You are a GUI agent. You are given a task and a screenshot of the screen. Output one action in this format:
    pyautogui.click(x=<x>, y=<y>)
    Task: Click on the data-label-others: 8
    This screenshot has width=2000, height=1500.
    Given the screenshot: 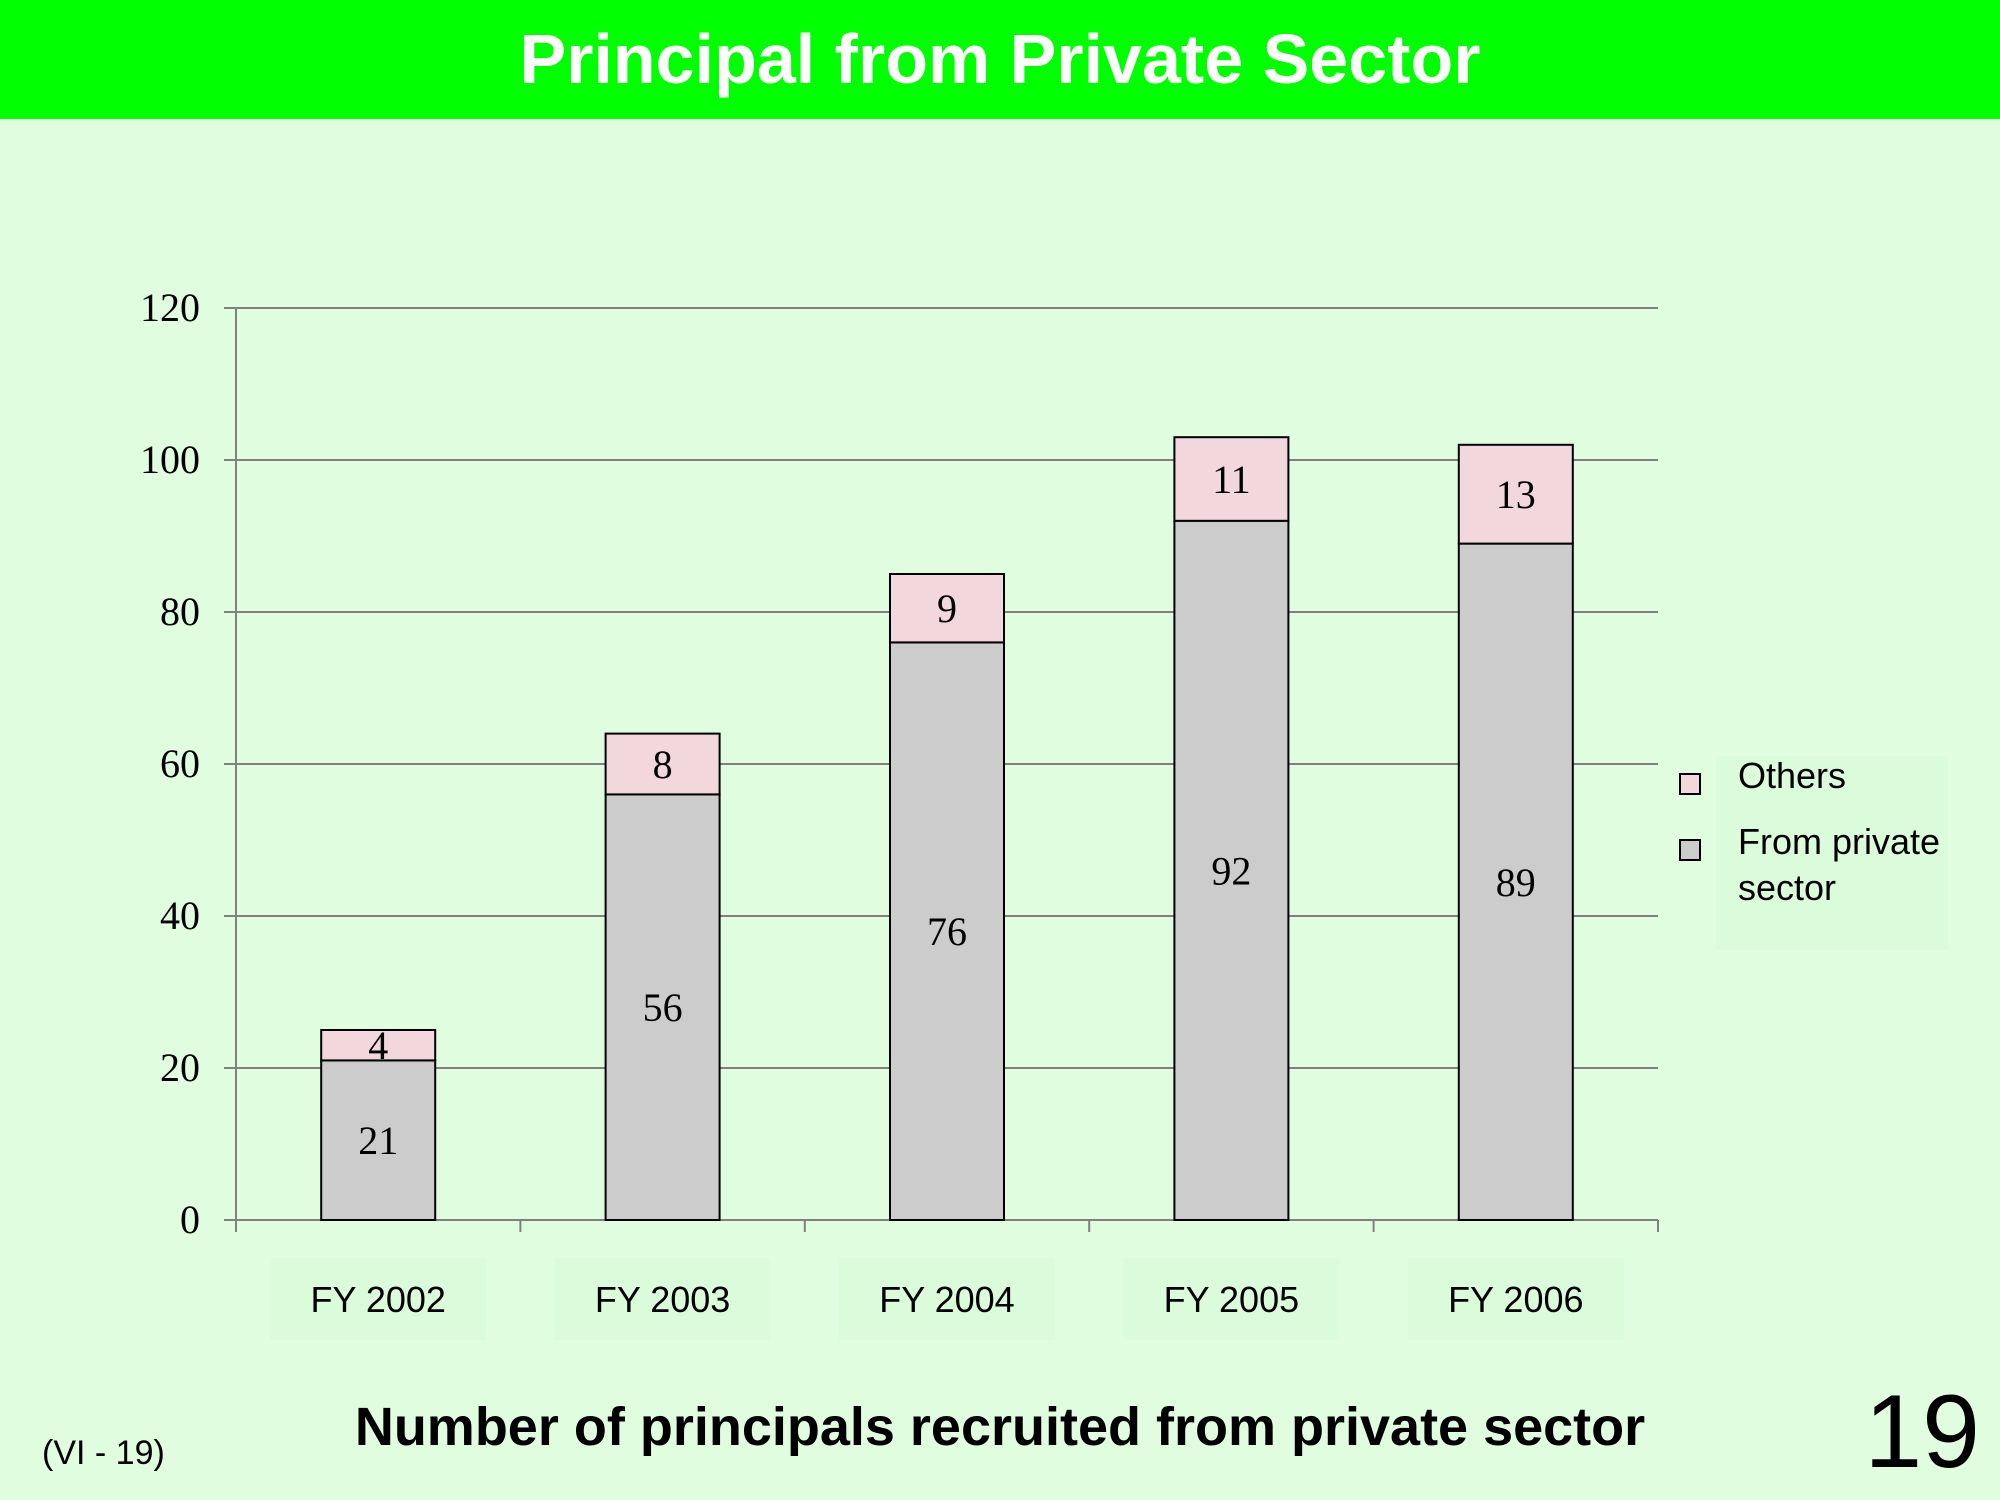 What is the action you would take?
    pyautogui.click(x=663, y=764)
    